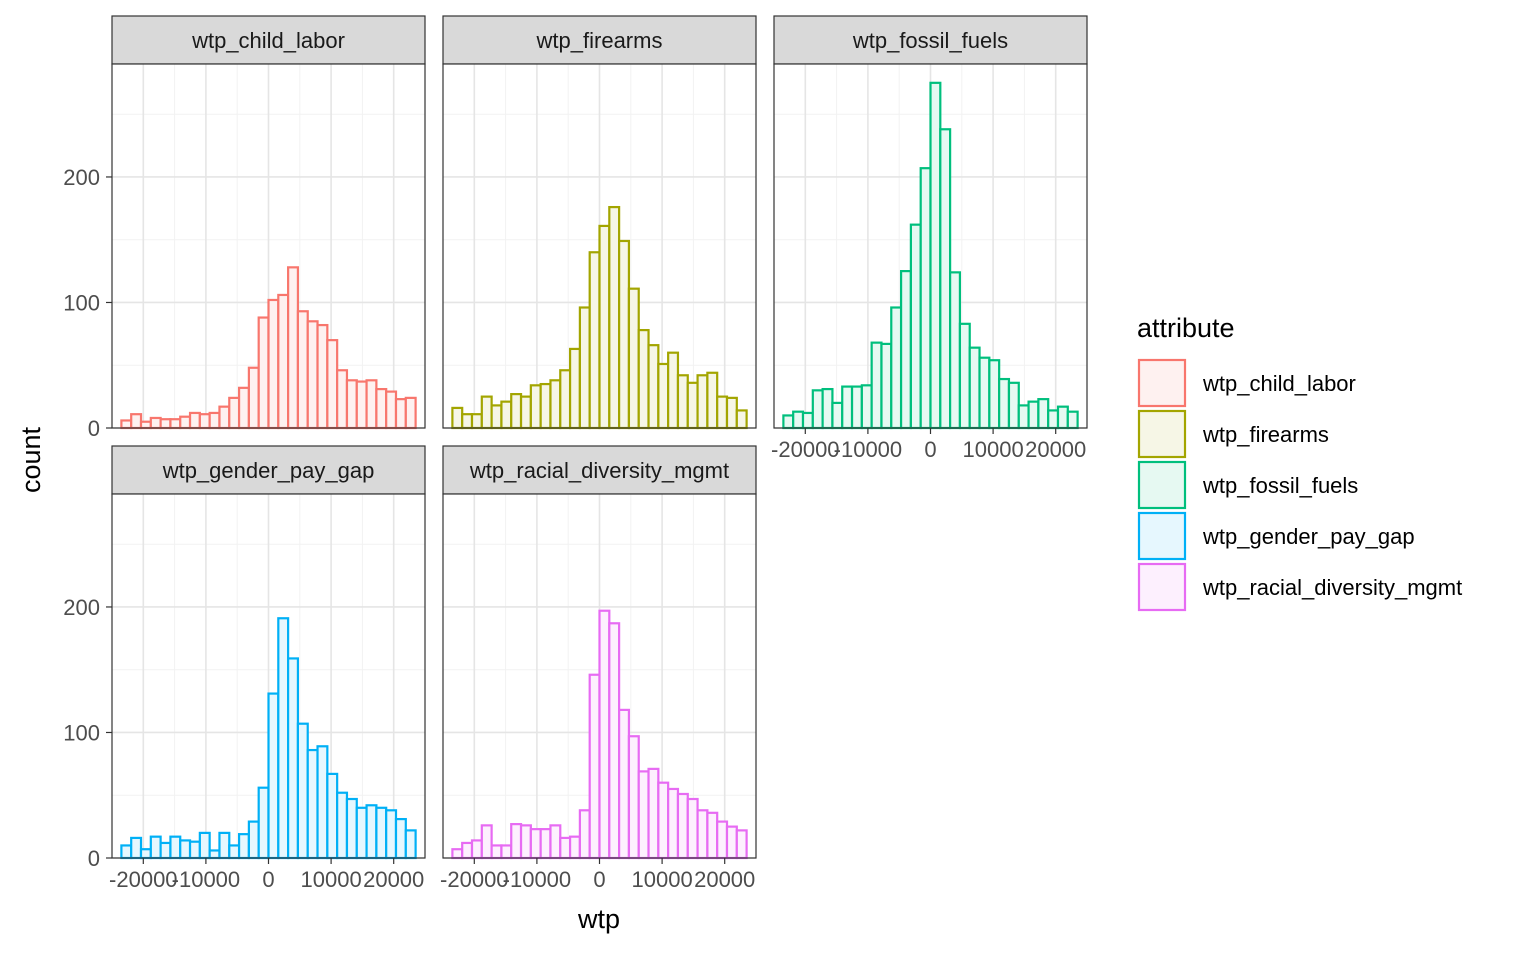 The height and width of the screenshot is (956, 1540). Describe the element at coordinates (930, 449) in the screenshot. I see `x-tick-label: 0` at that location.